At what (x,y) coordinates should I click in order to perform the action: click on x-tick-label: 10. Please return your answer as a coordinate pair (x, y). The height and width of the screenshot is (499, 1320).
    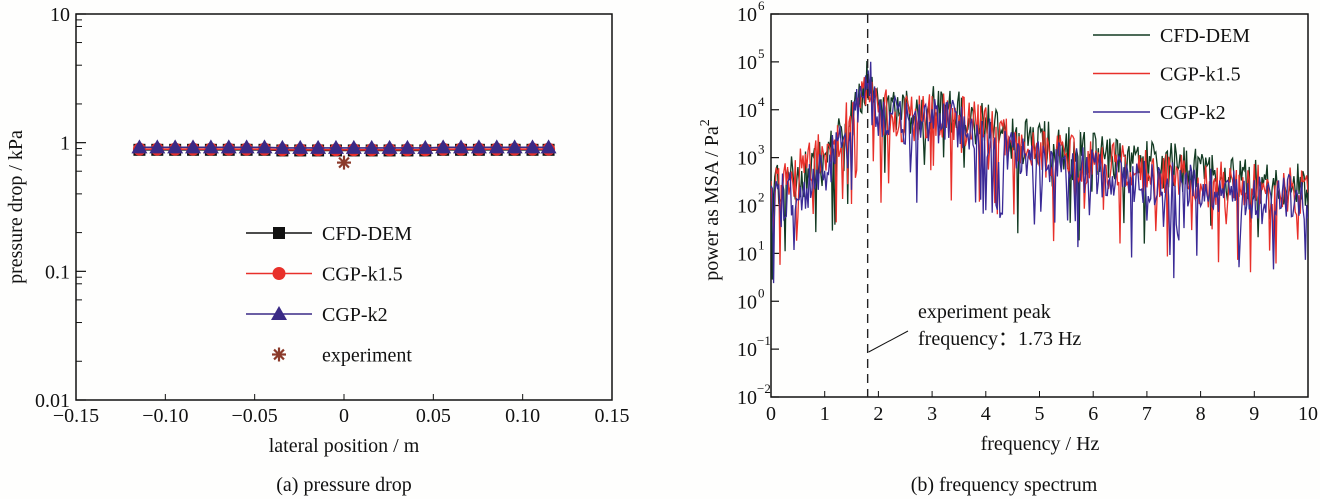
    Looking at the image, I should click on (1308, 414).